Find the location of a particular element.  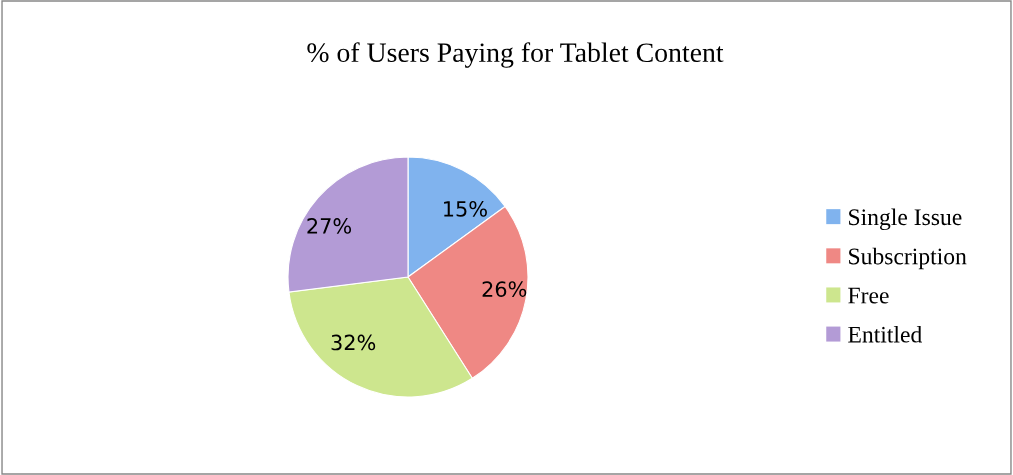

data-label: 26% is located at coordinates (504, 289).